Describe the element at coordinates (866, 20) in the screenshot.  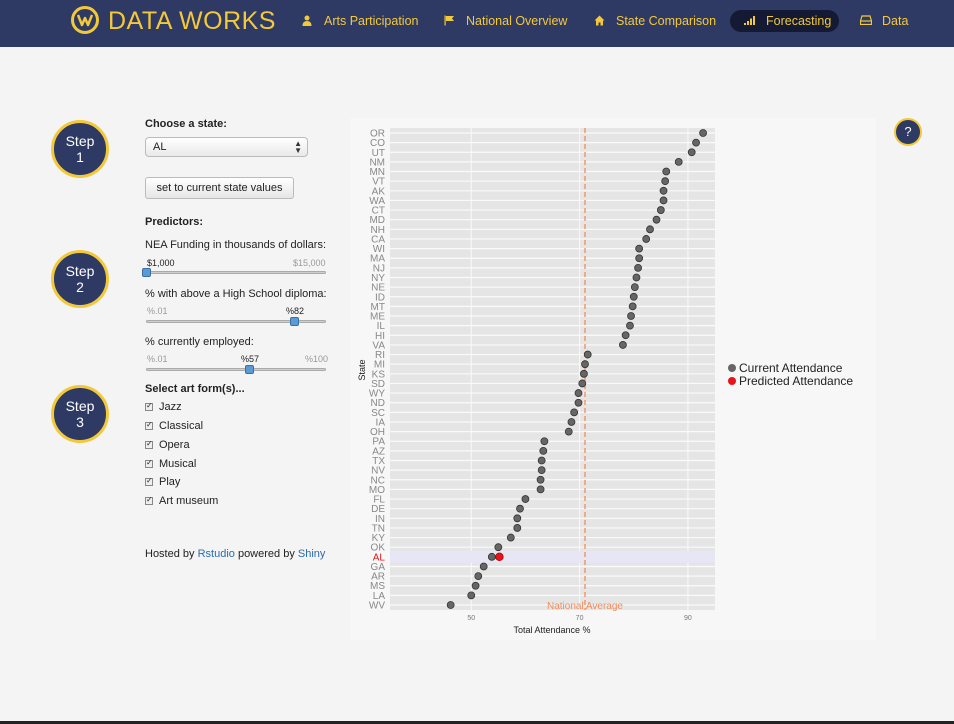
I see `tray-icon` at that location.